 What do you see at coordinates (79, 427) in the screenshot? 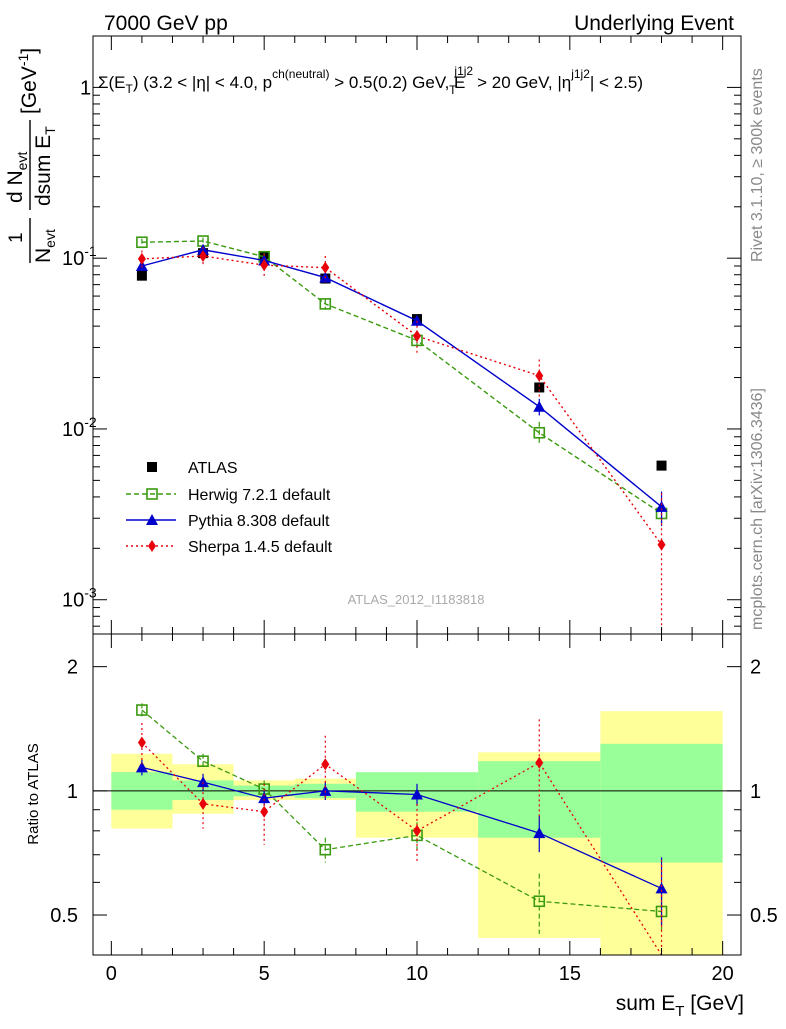
I see `main-y-tick-label: 10⁻²` at bounding box center [79, 427].